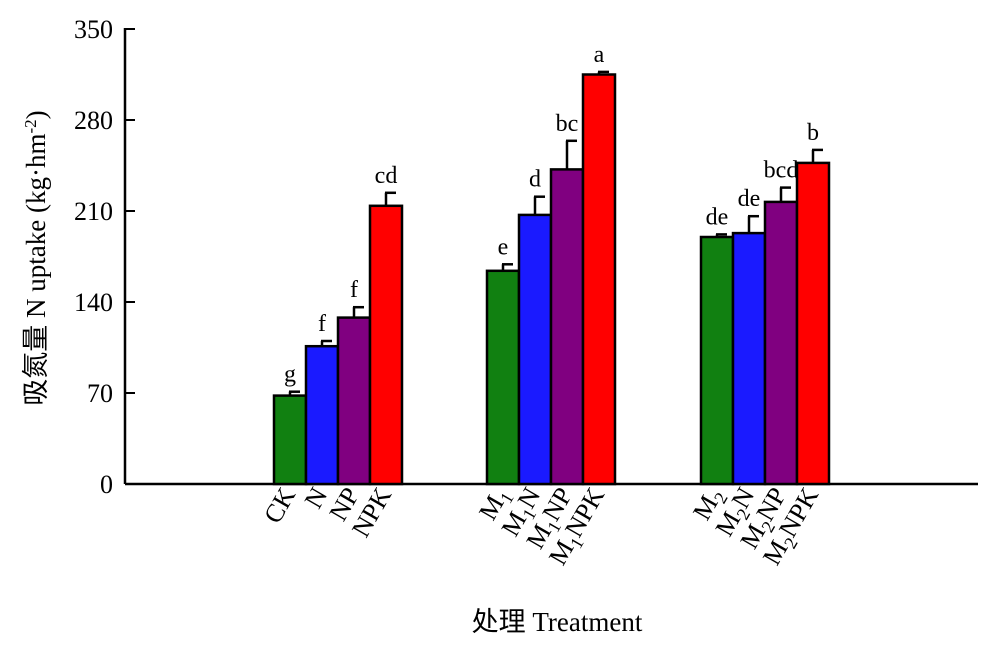 The image size is (1001, 655). I want to click on category-label: CK, so click(279, 505).